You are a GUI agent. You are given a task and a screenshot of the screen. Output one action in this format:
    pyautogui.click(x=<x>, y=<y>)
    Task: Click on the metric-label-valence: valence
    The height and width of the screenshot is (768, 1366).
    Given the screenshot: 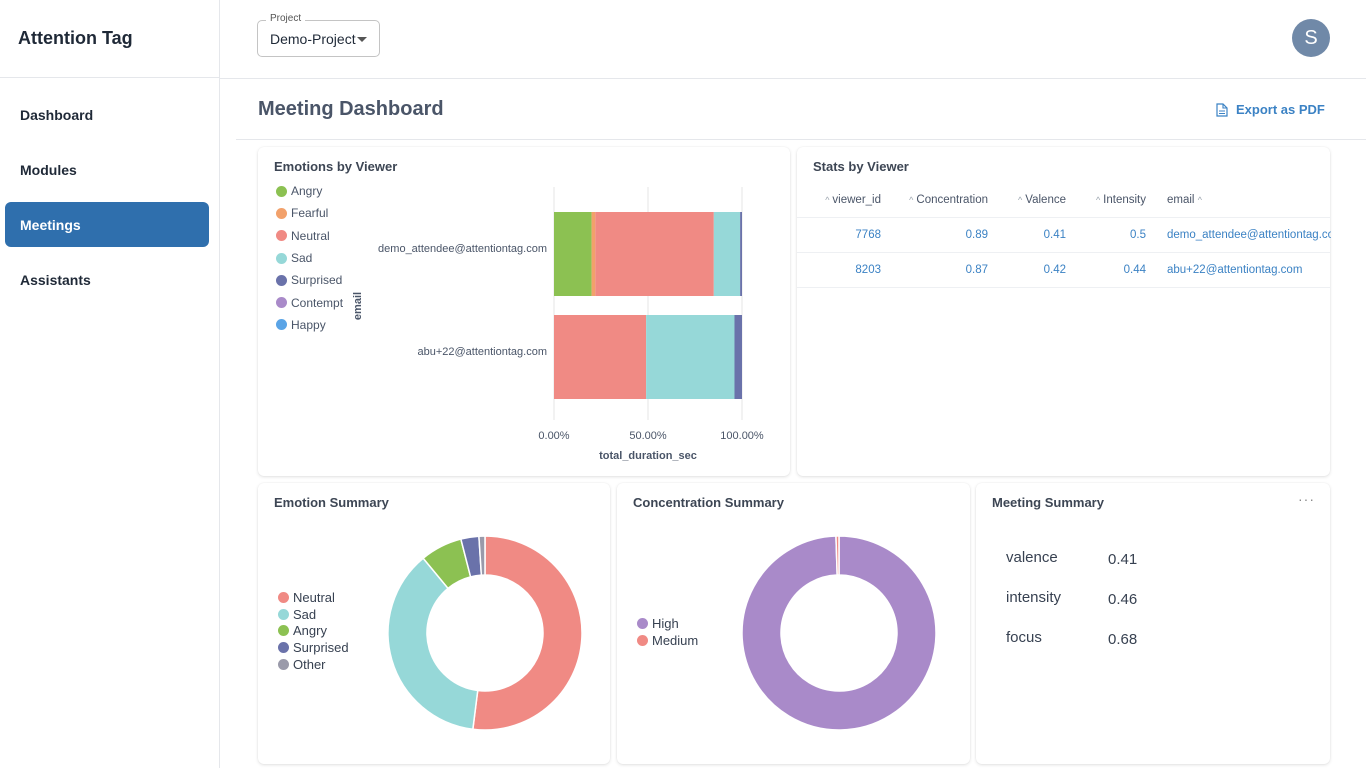 What is the action you would take?
    pyautogui.click(x=1032, y=557)
    